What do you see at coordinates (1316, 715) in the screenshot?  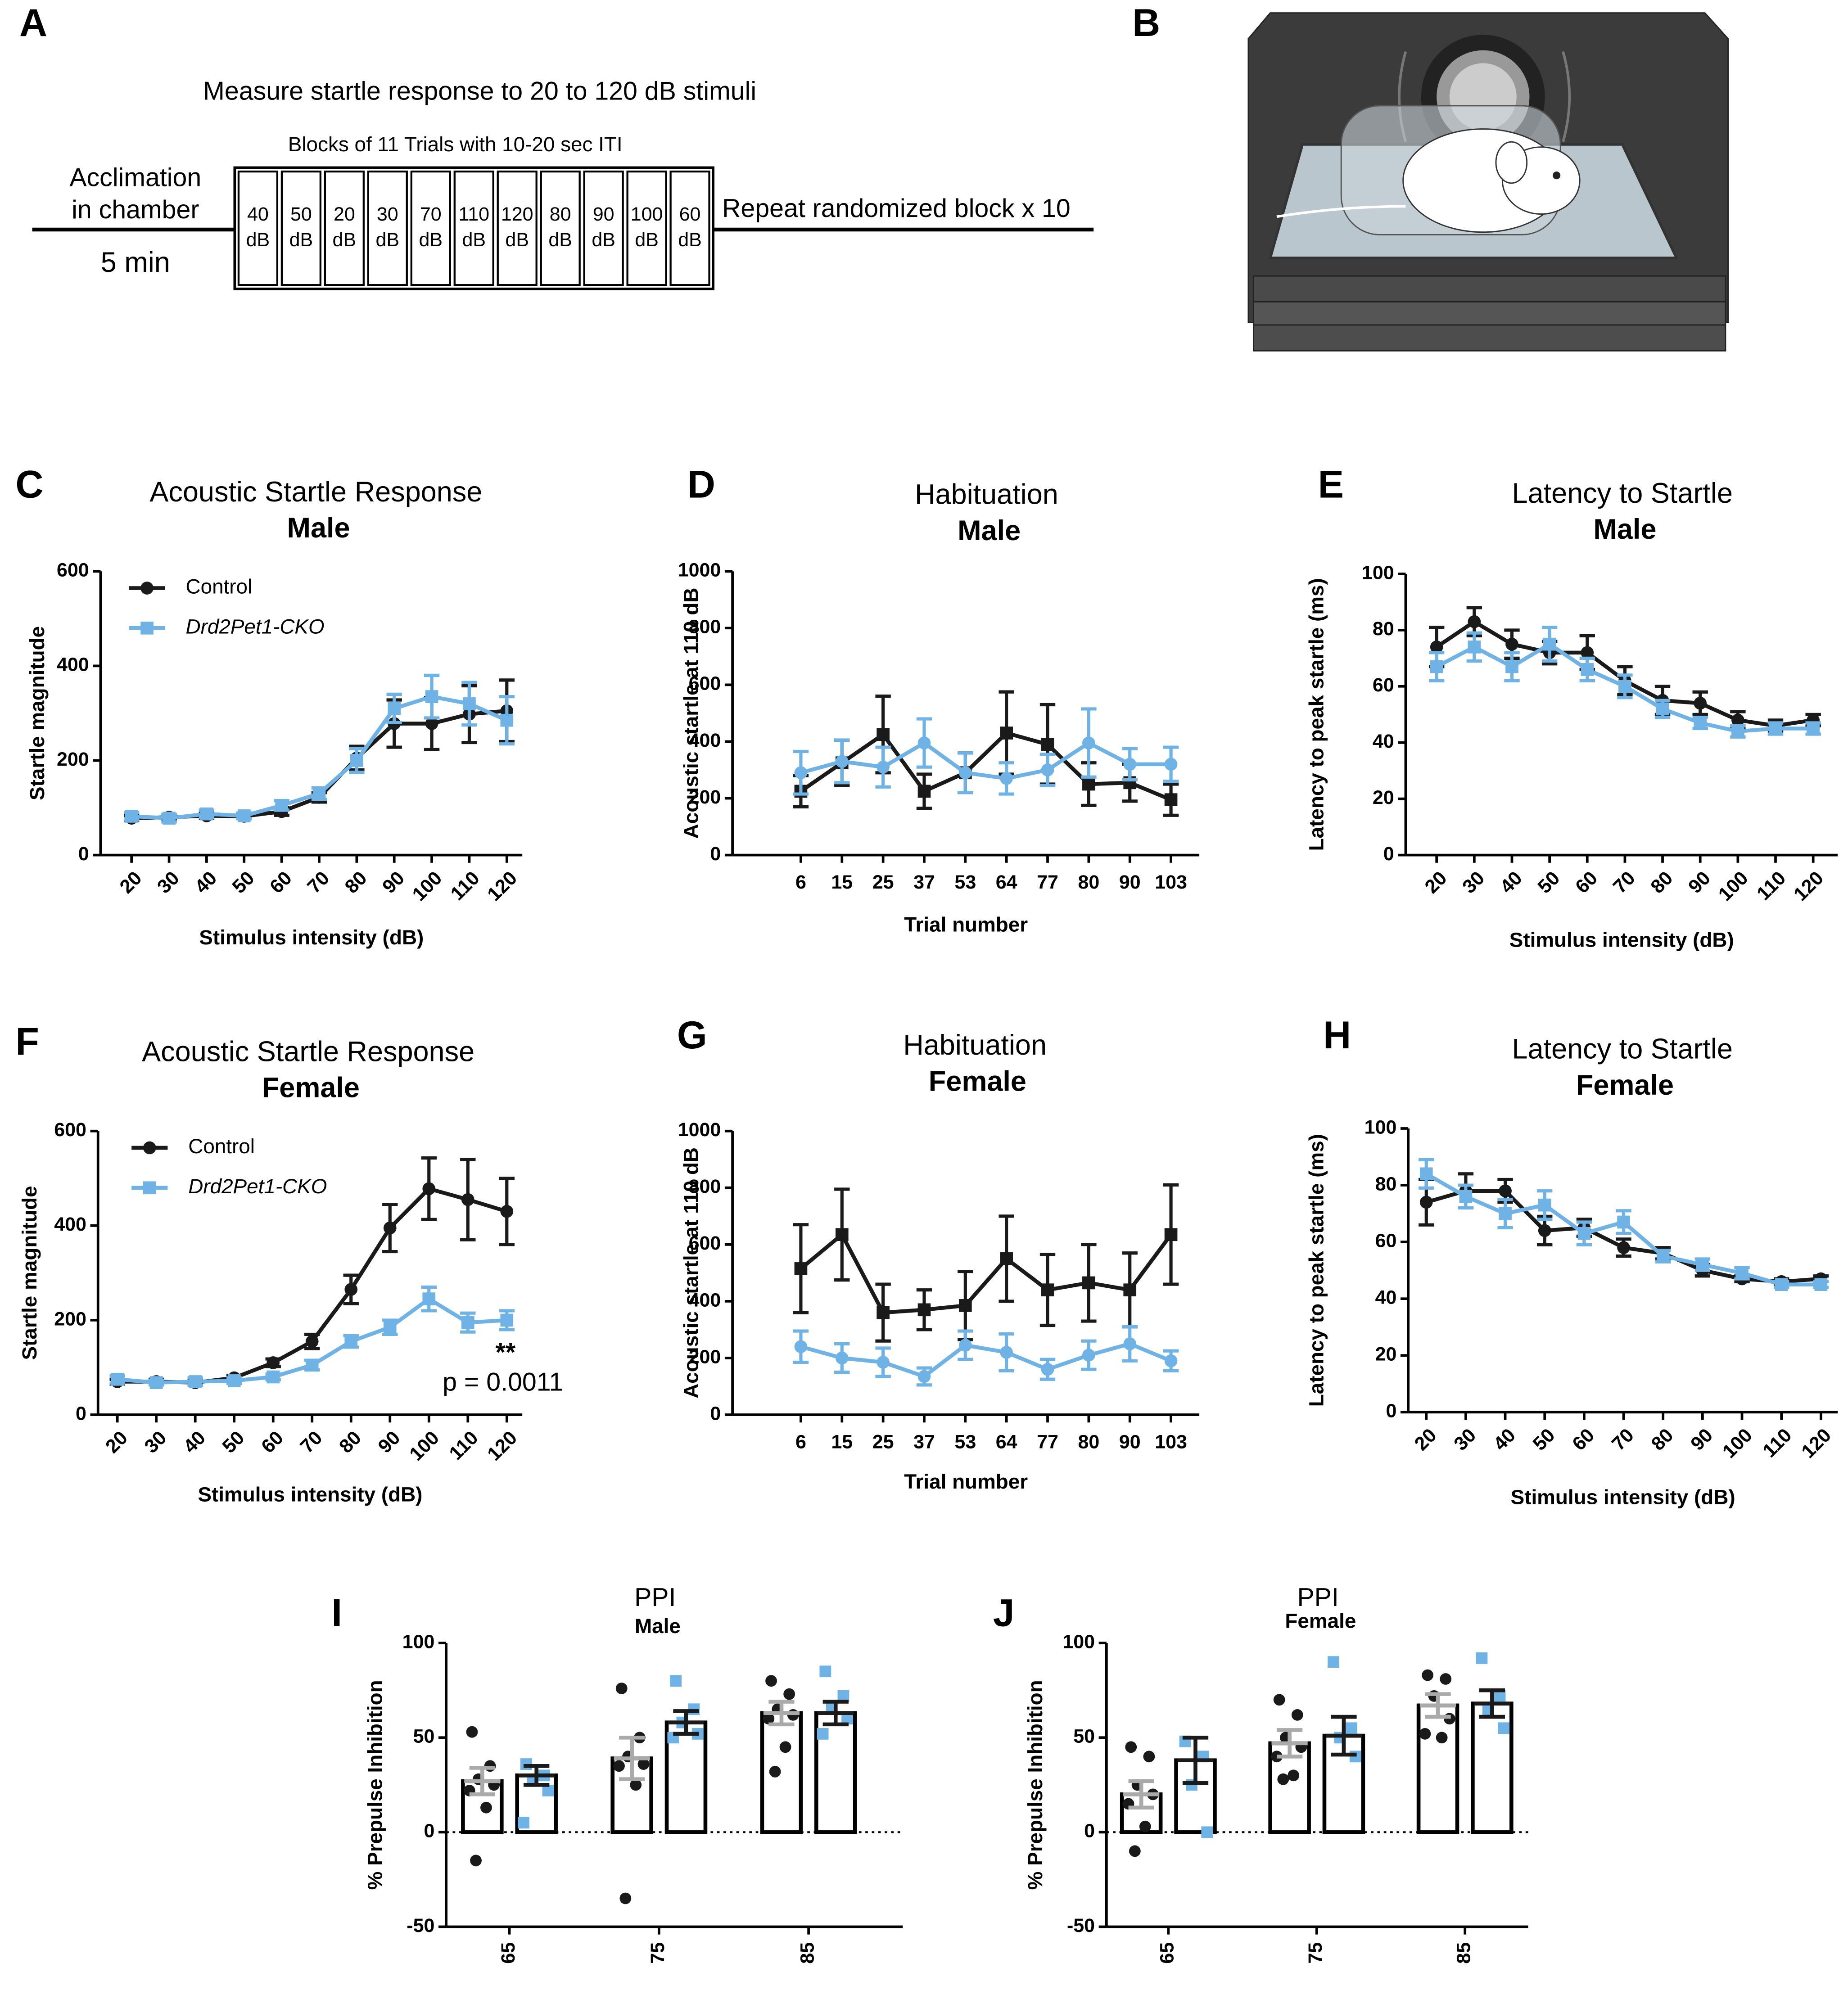 I see `y-axis-label: Latency to peak startle (ms)` at bounding box center [1316, 715].